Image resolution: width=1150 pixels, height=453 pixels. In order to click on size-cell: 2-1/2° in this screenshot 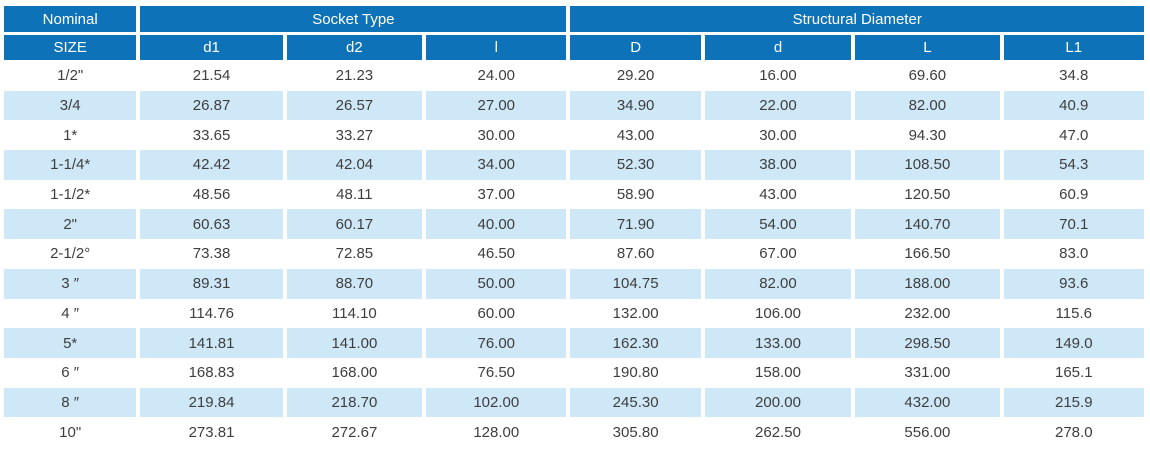, I will do `click(70, 254)`.